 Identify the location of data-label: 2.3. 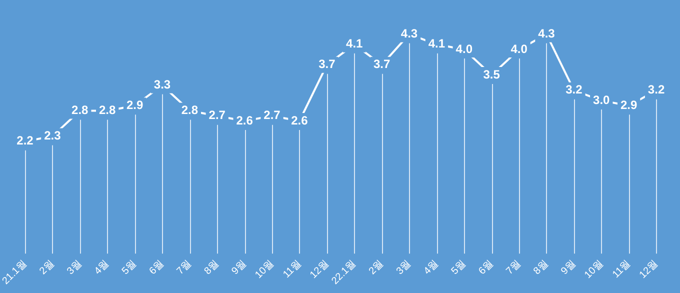
(53, 135).